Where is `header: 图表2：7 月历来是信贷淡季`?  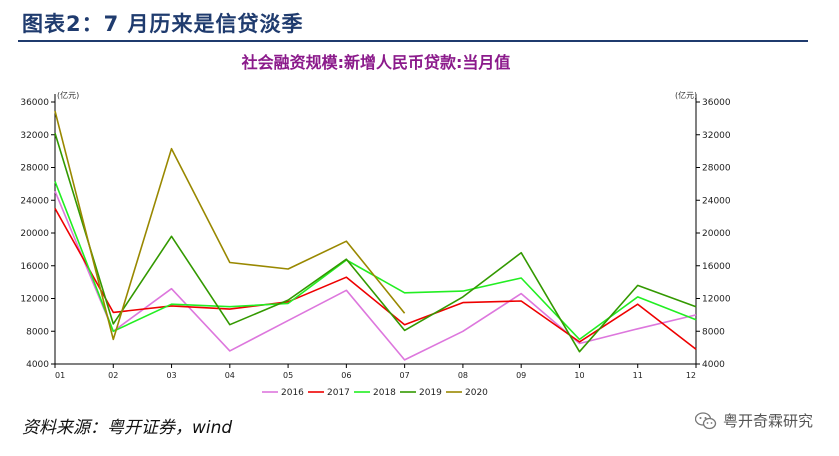
header: 图表2：7 月历来是信贷淡季 is located at coordinates (419, 22).